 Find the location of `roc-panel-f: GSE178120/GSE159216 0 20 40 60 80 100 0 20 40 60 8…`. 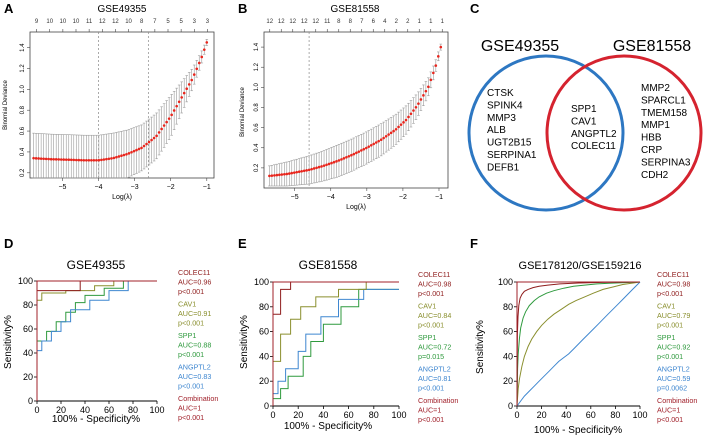

roc-panel-f: GSE178120/GSE159216 0 20 40 60 80 100 0 20 40 60 8… is located at coordinates (586, 347).